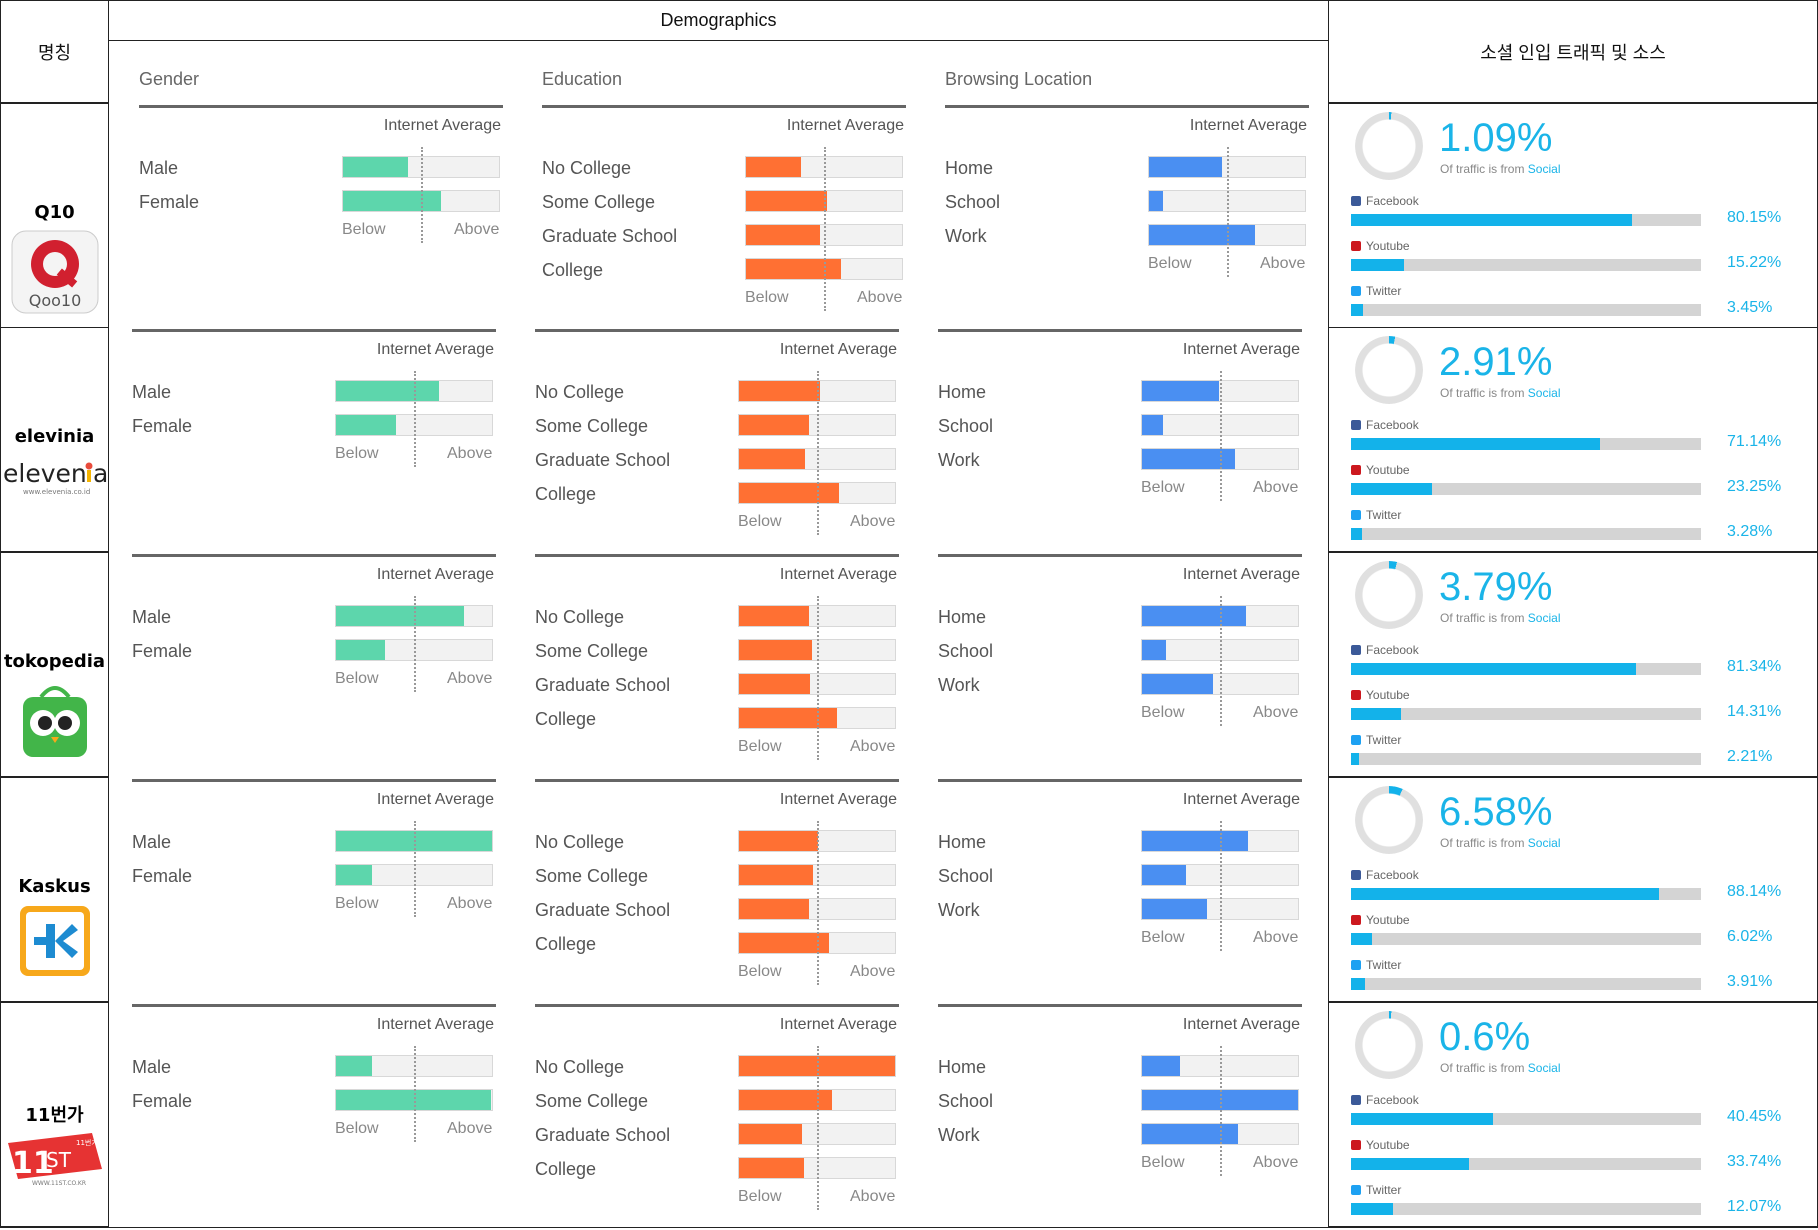 The height and width of the screenshot is (1230, 1818). I want to click on gender-section: Internet Average Male Female Below Above, so click(314, 1109).